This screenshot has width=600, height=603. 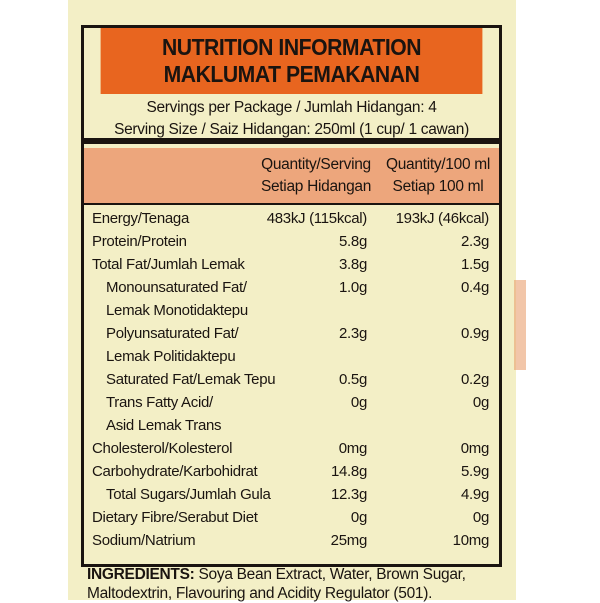 What do you see at coordinates (316, 186) in the screenshot?
I see `col-serving-ms: Setiap Hidangan` at bounding box center [316, 186].